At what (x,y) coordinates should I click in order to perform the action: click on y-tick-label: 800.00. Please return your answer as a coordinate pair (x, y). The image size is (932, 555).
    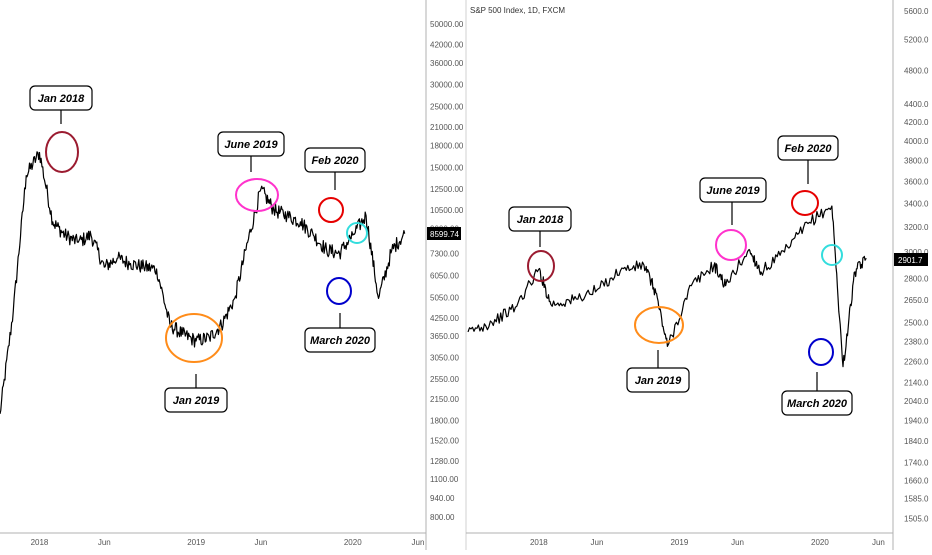
    Looking at the image, I should click on (442, 517).